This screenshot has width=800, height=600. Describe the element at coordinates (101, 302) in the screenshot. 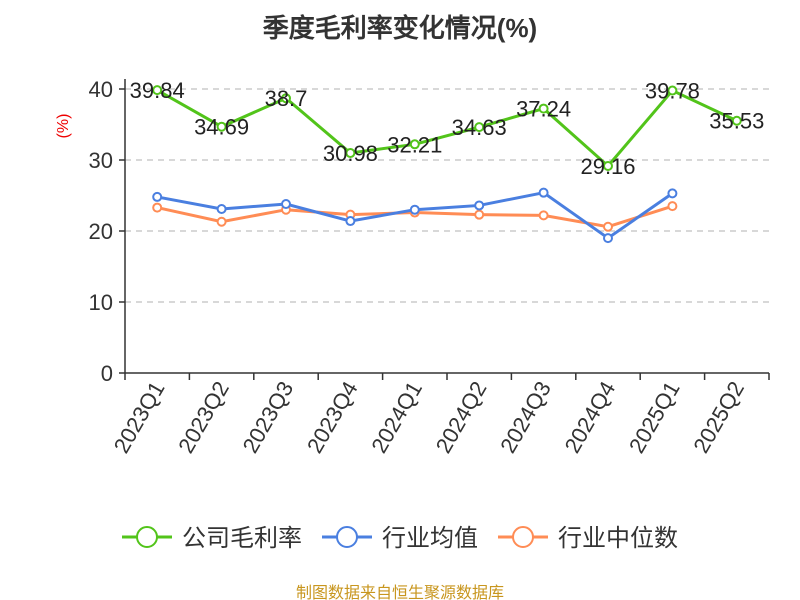

I see `y-tick-label: 10` at that location.